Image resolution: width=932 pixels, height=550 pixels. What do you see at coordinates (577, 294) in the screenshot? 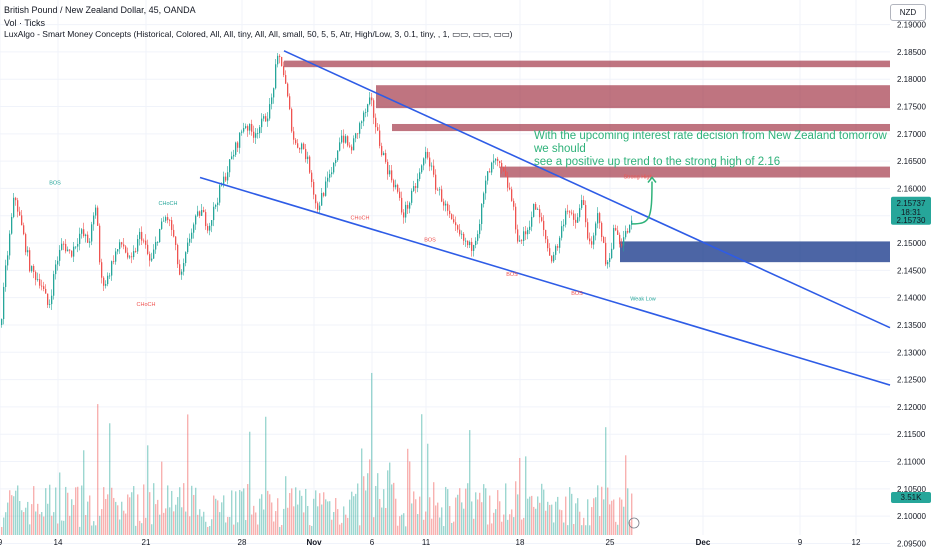
I see `structure-label: BOS` at bounding box center [577, 294].